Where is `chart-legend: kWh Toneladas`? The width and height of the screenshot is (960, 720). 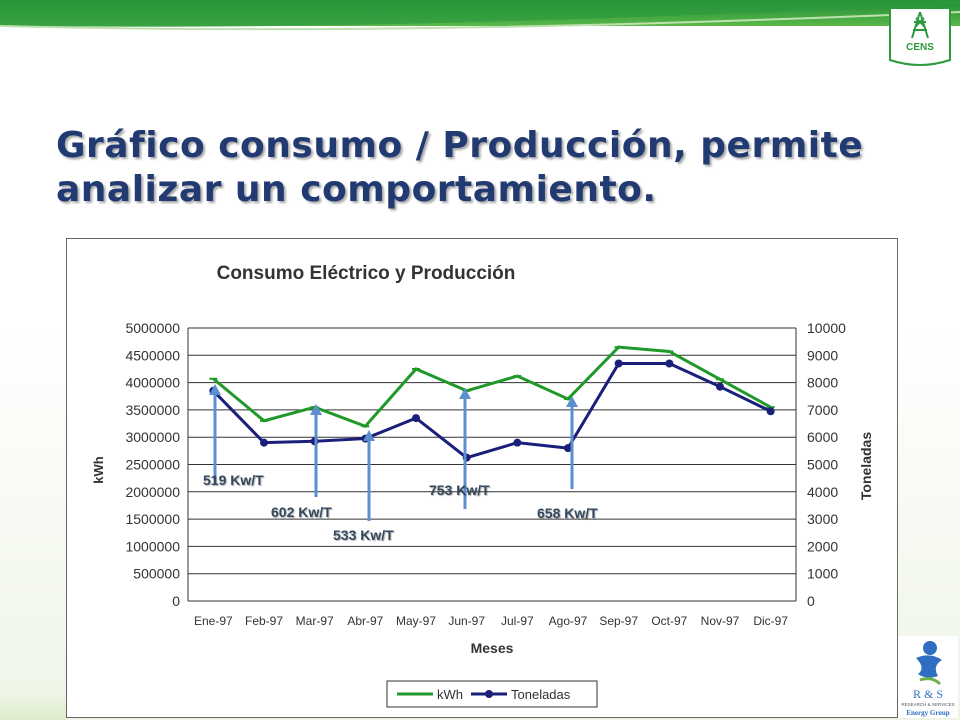 chart-legend: kWh Toneladas is located at coordinates (492, 694).